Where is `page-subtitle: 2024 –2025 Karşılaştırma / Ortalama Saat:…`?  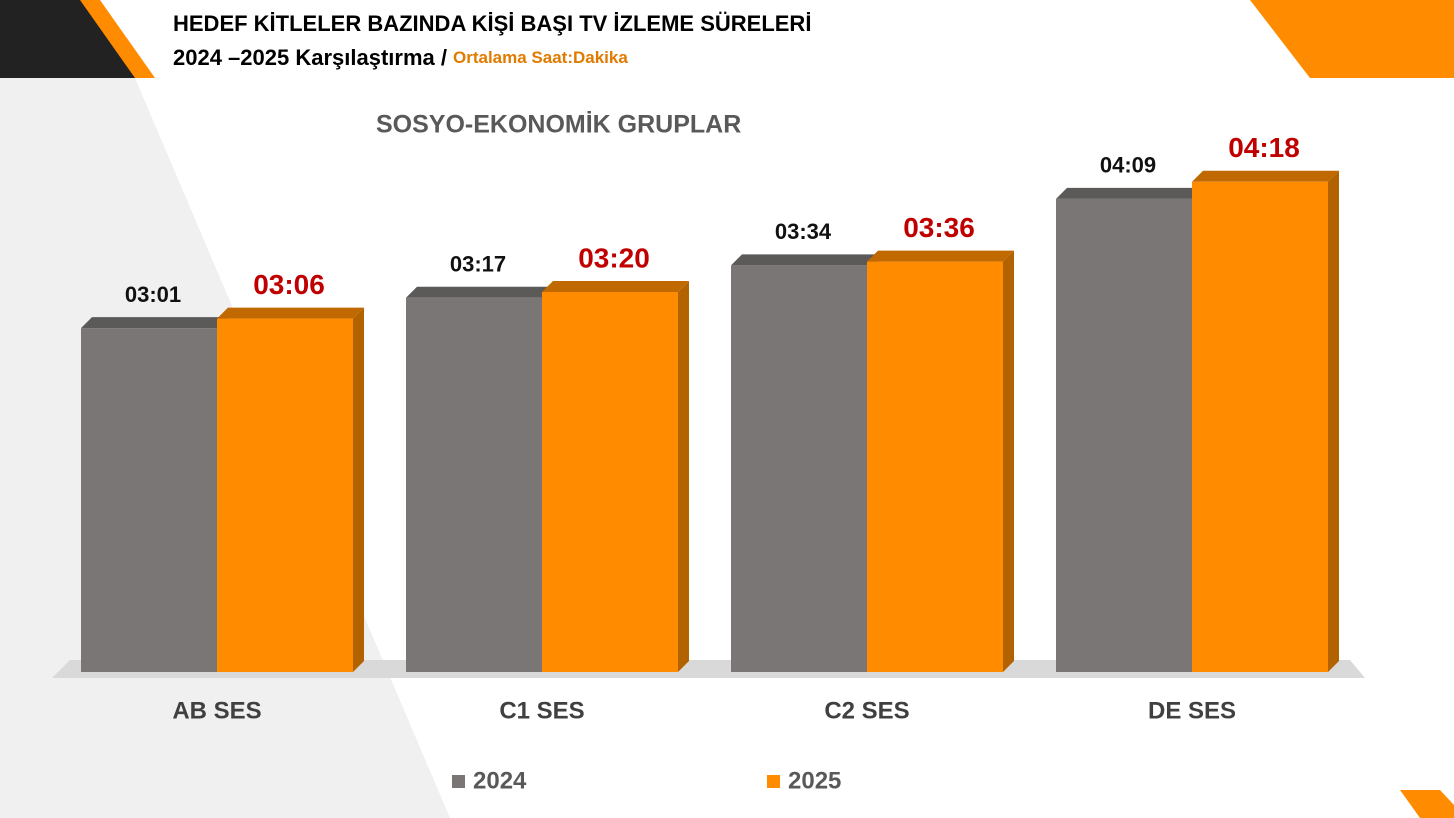 page-subtitle: 2024 –2025 Karşılaştırma / Ortalama Saat:… is located at coordinates (400, 57).